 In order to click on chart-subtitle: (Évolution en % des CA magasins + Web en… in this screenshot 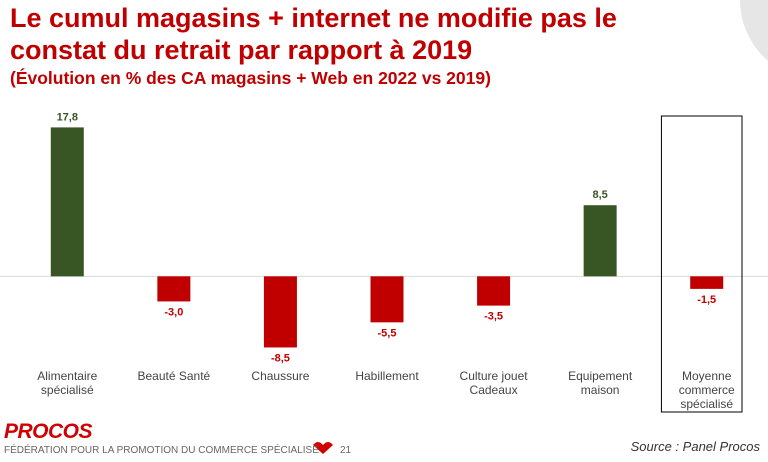, I will do `click(250, 78)`.